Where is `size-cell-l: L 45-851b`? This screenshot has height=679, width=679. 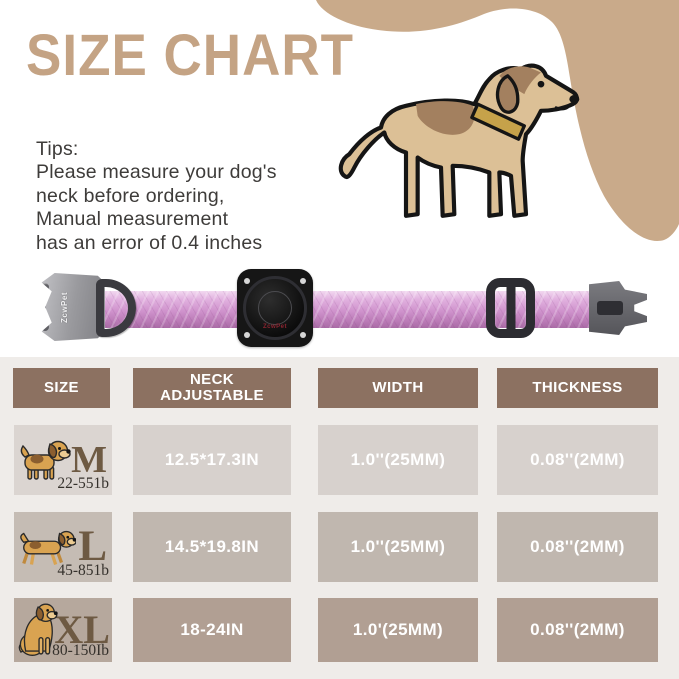
size-cell-l: L 45-851b is located at coordinates (63, 547).